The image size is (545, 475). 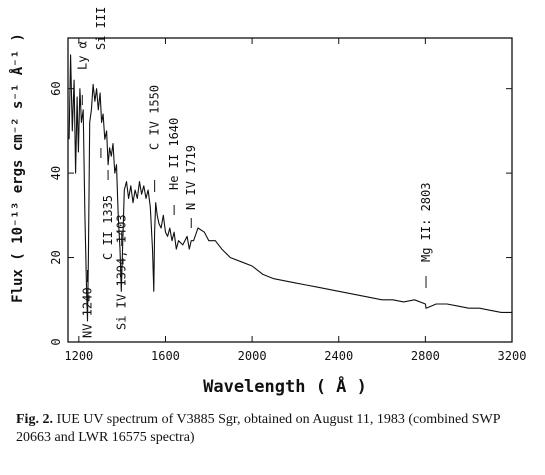 I want to click on y-tick-label: 40, so click(x=56, y=173).